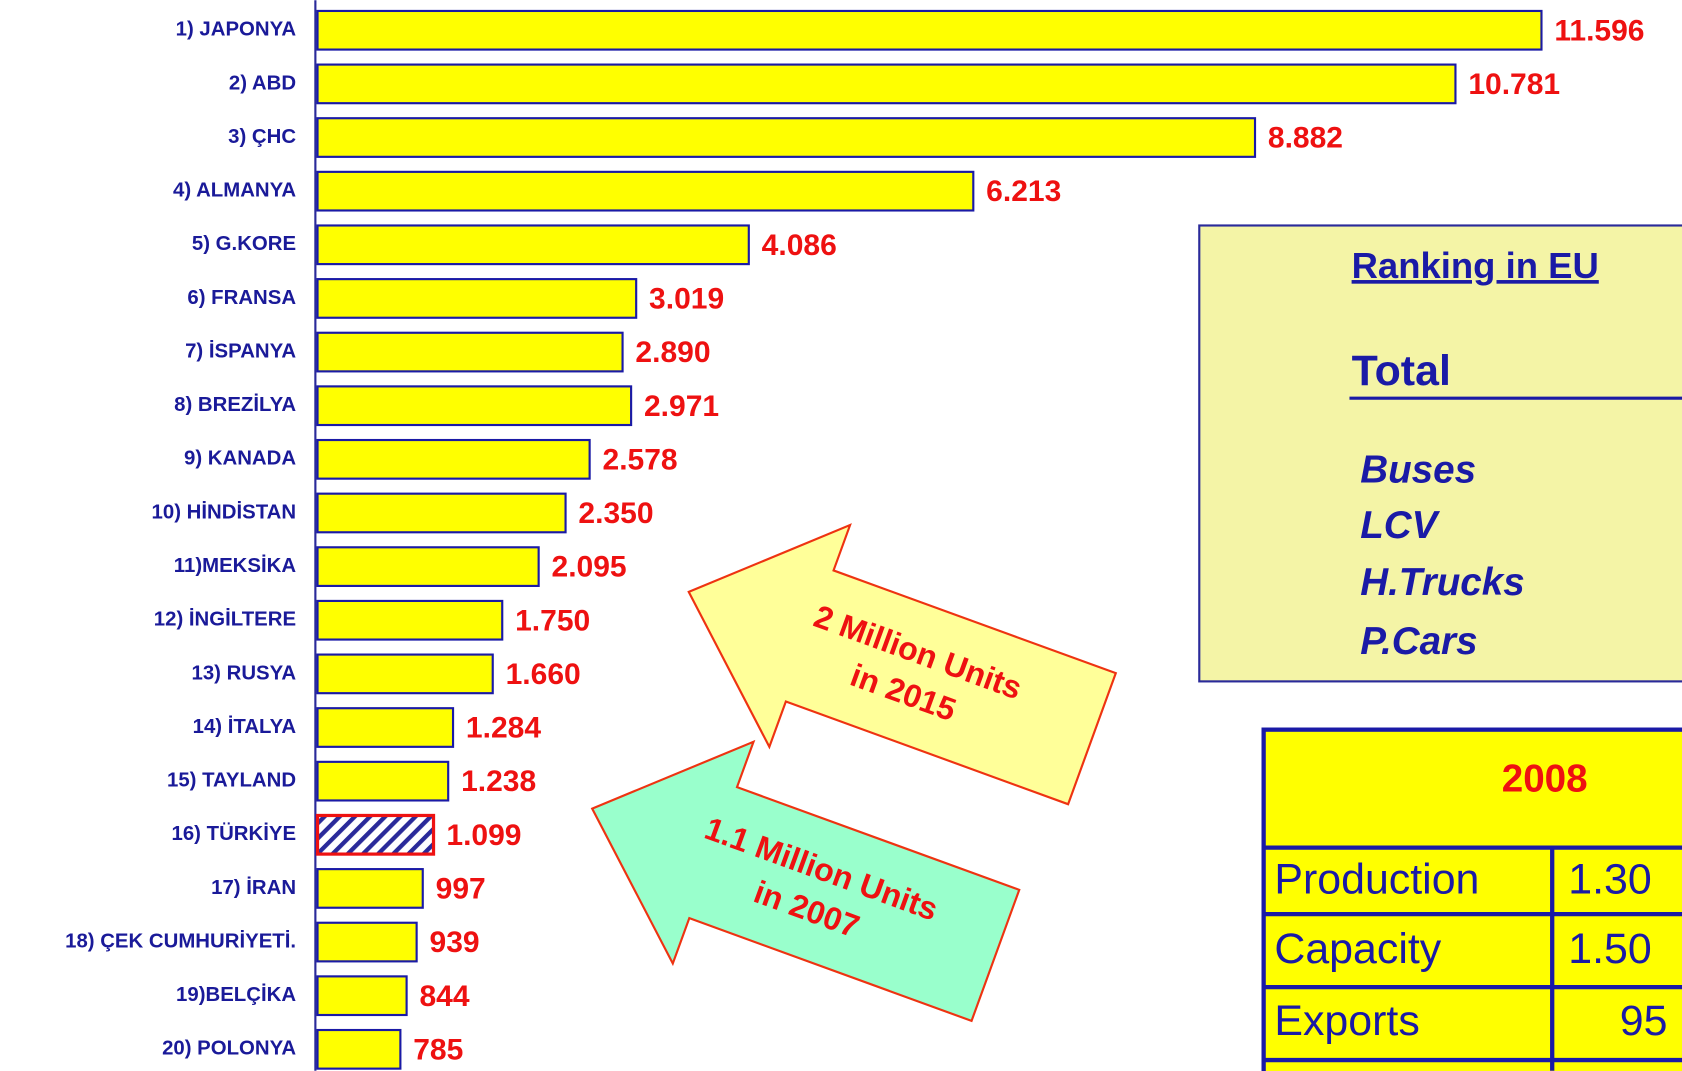 This screenshot has width=1682, height=1071. I want to click on value-label: 3.019, so click(686, 299).